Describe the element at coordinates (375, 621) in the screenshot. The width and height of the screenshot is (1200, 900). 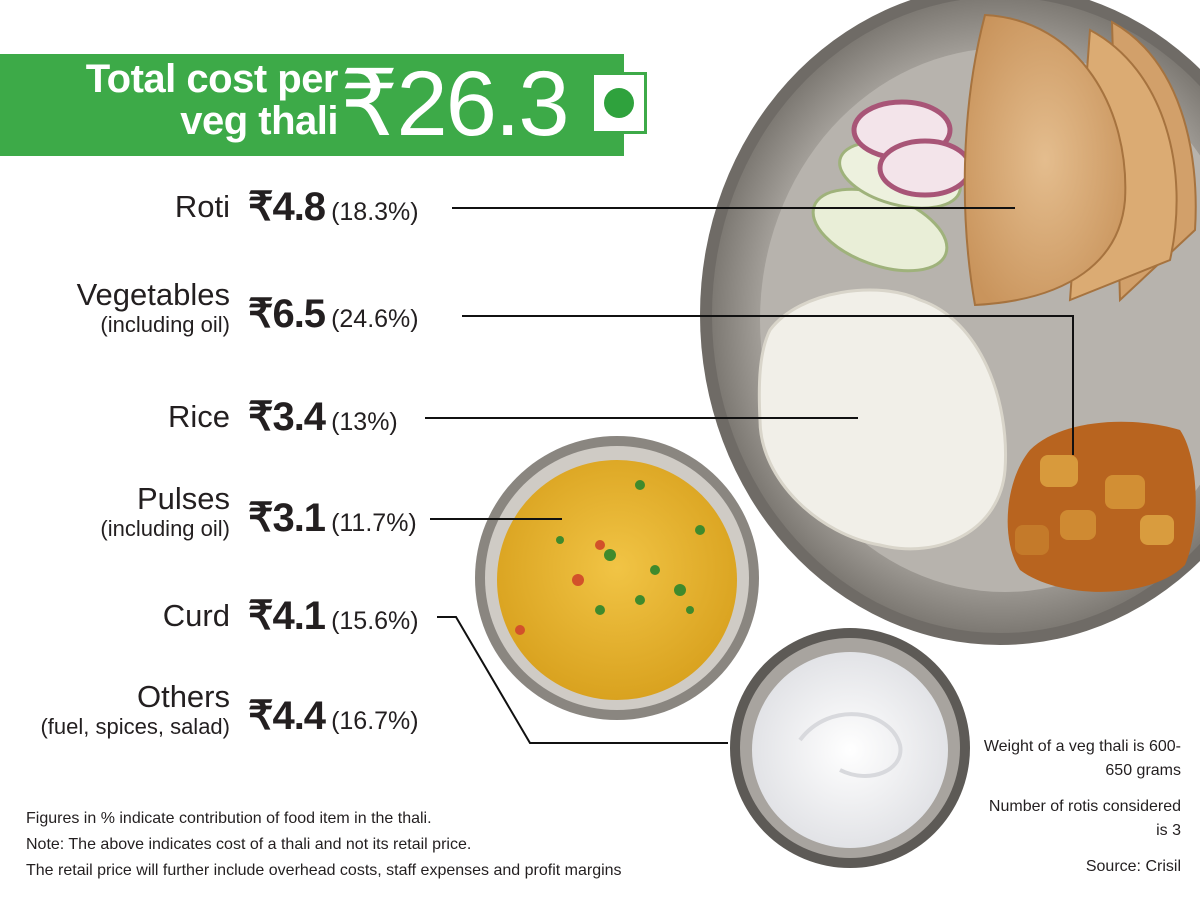
I see `item-share: (15.6%)` at that location.